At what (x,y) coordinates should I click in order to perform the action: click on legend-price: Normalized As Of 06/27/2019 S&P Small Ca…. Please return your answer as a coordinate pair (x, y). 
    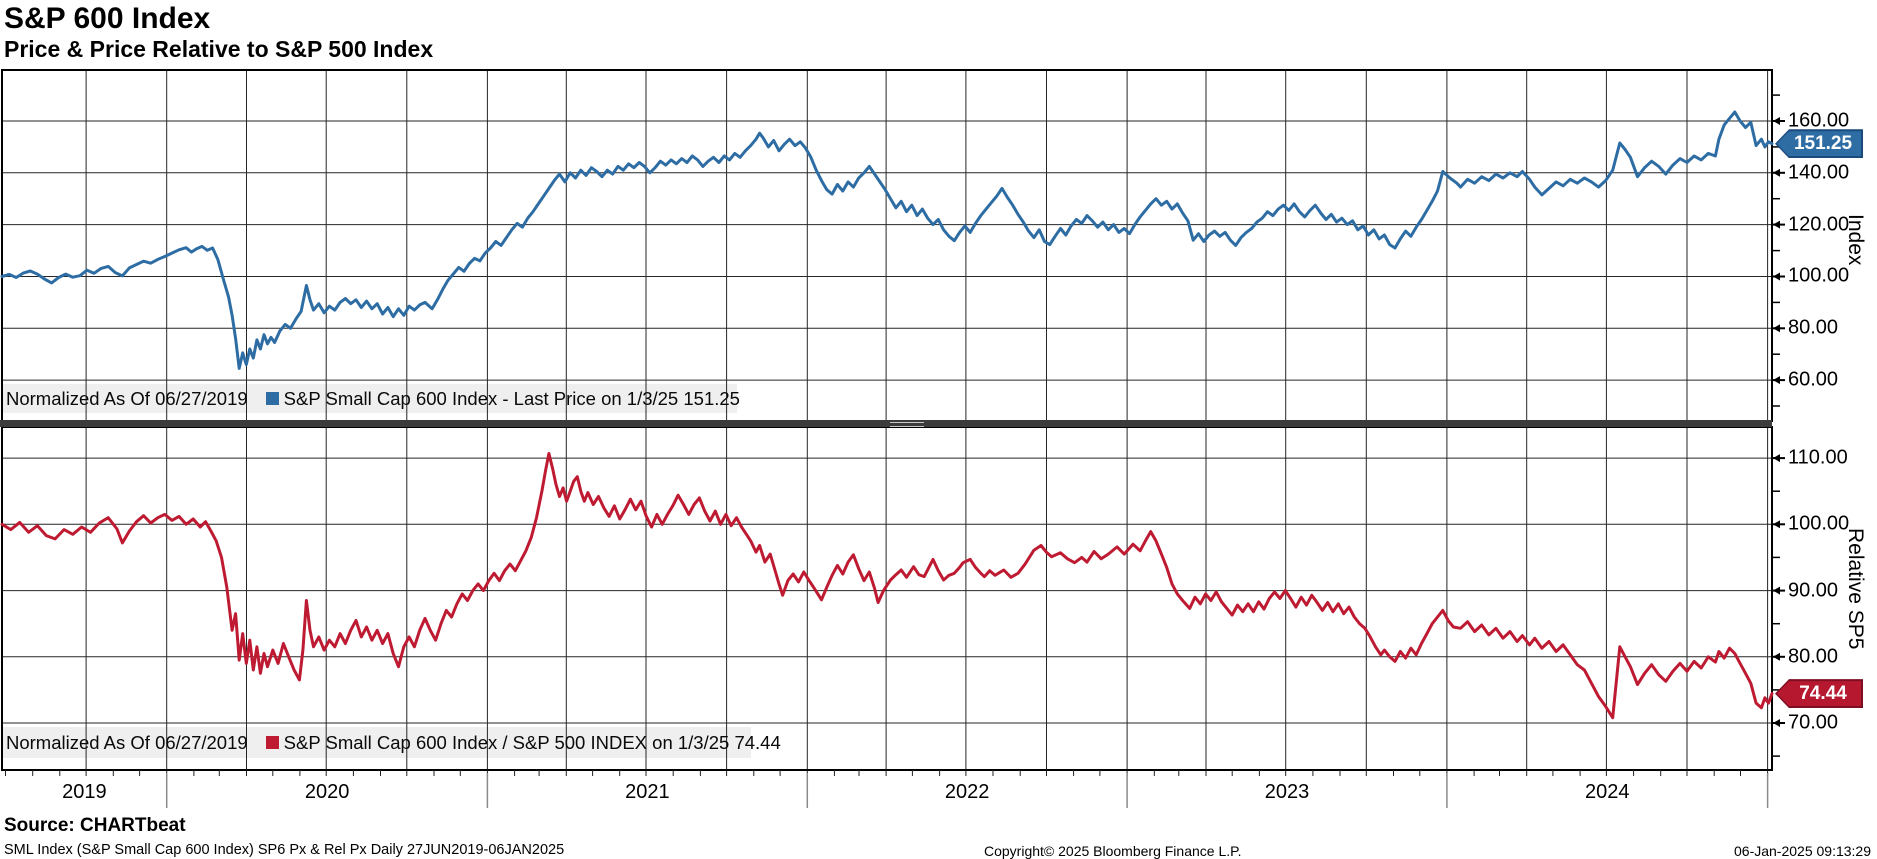
    Looking at the image, I should click on (373, 398).